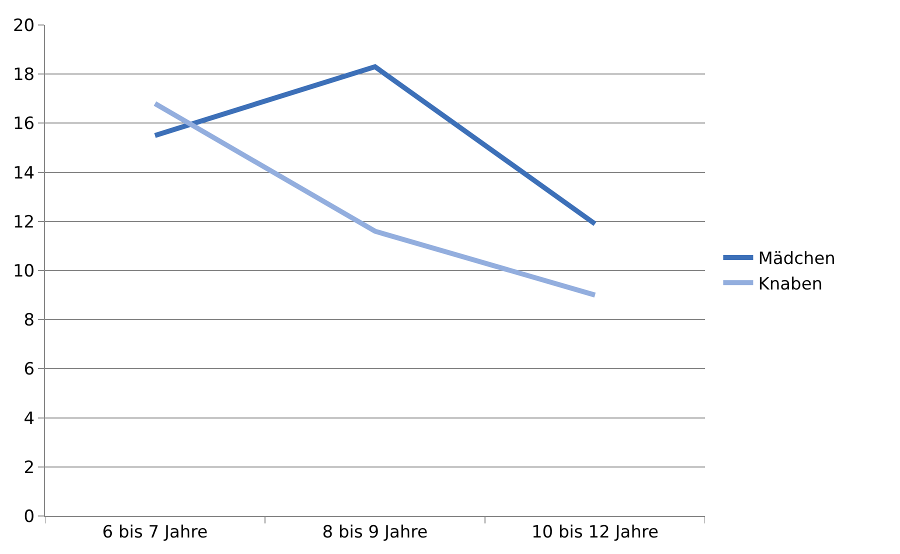 This screenshot has width=900, height=554. What do you see at coordinates (595, 532) in the screenshot?
I see `x-tick-label: 10 bis 12 Jahre` at bounding box center [595, 532].